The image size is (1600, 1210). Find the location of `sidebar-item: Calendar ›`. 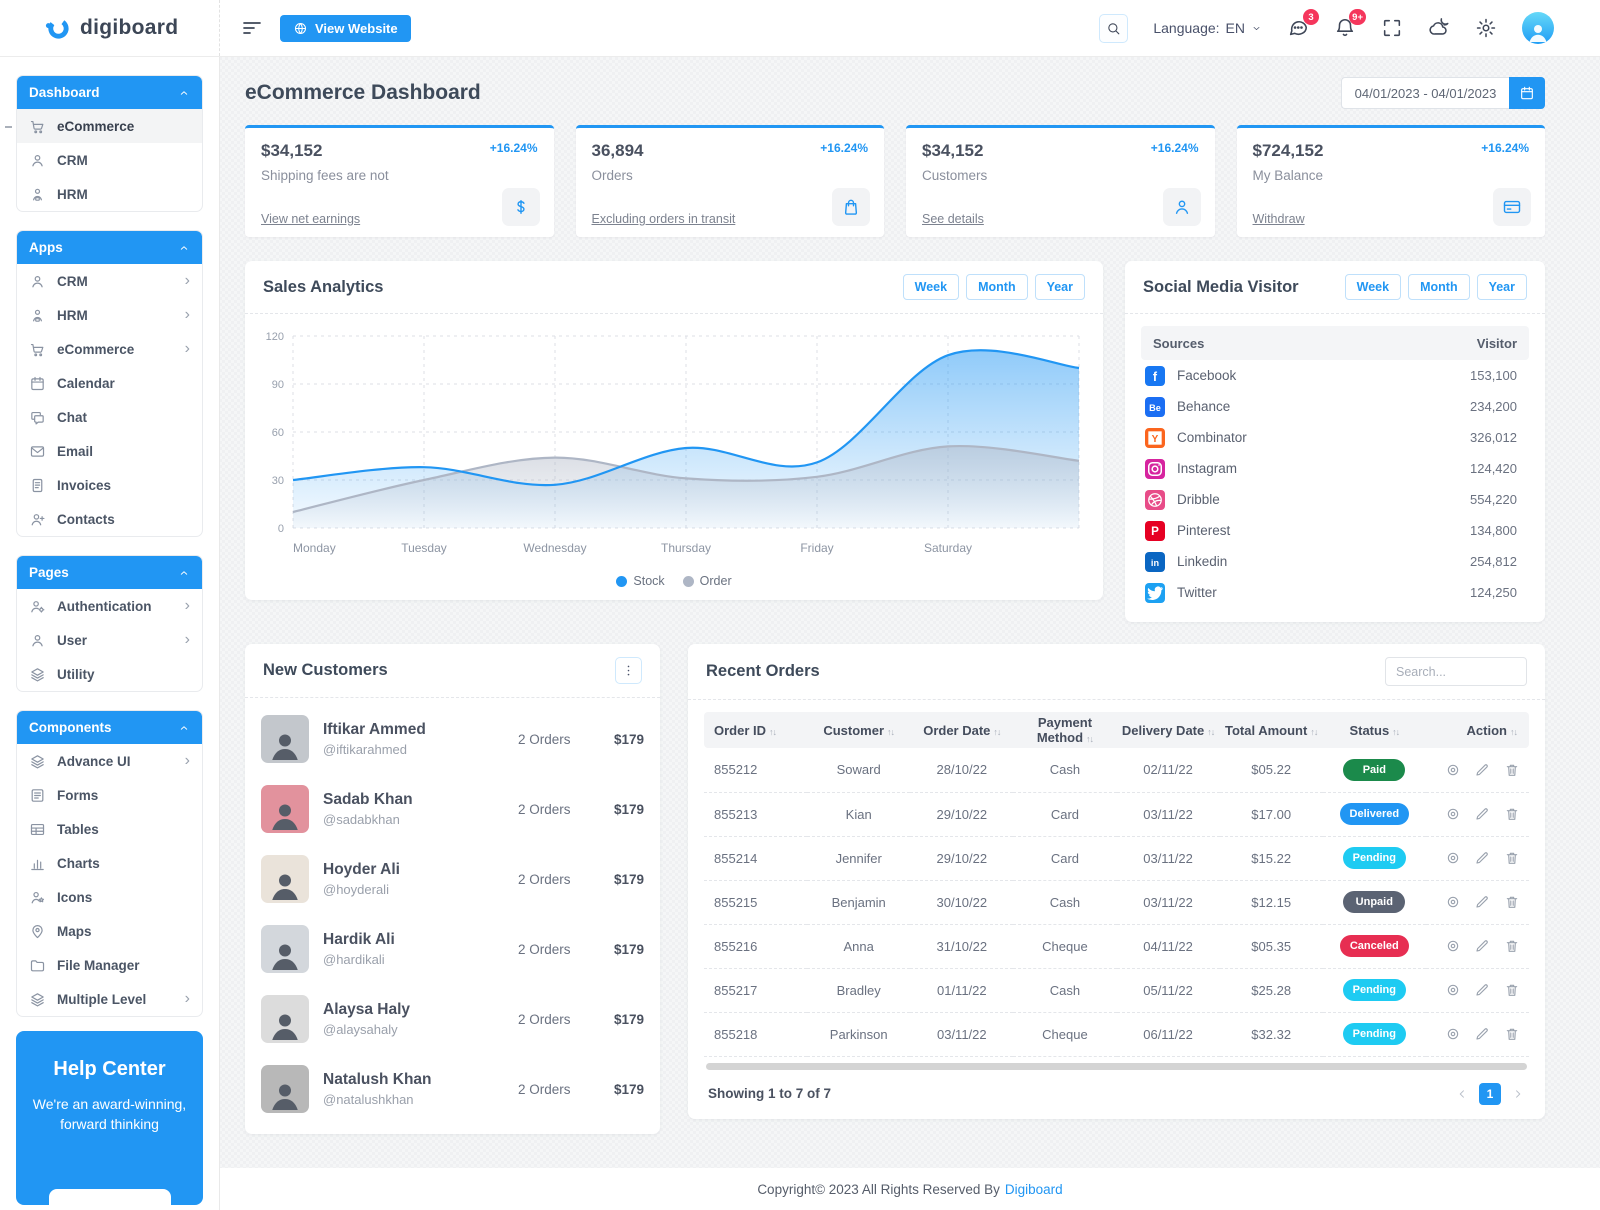

sidebar-item: Calendar › is located at coordinates (109, 383).